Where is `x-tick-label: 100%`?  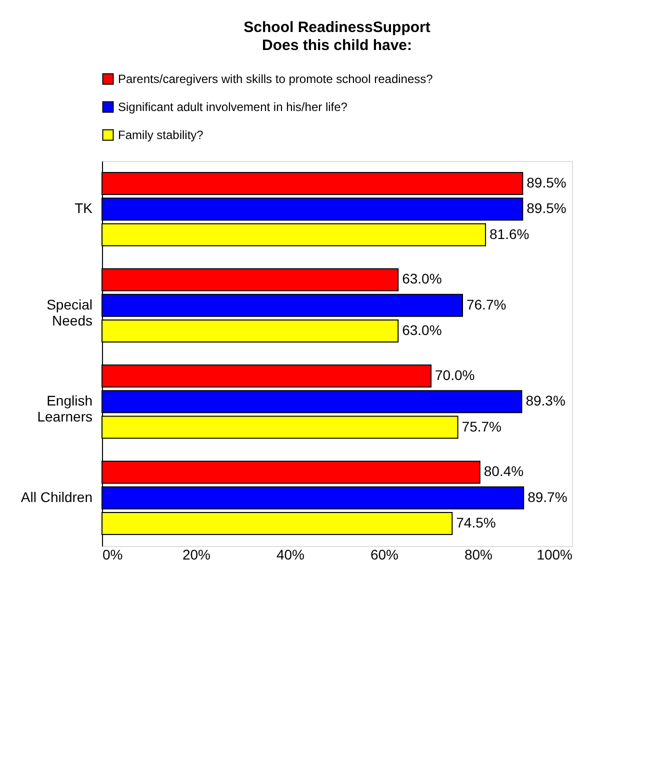 x-tick-label: 100% is located at coordinates (554, 554).